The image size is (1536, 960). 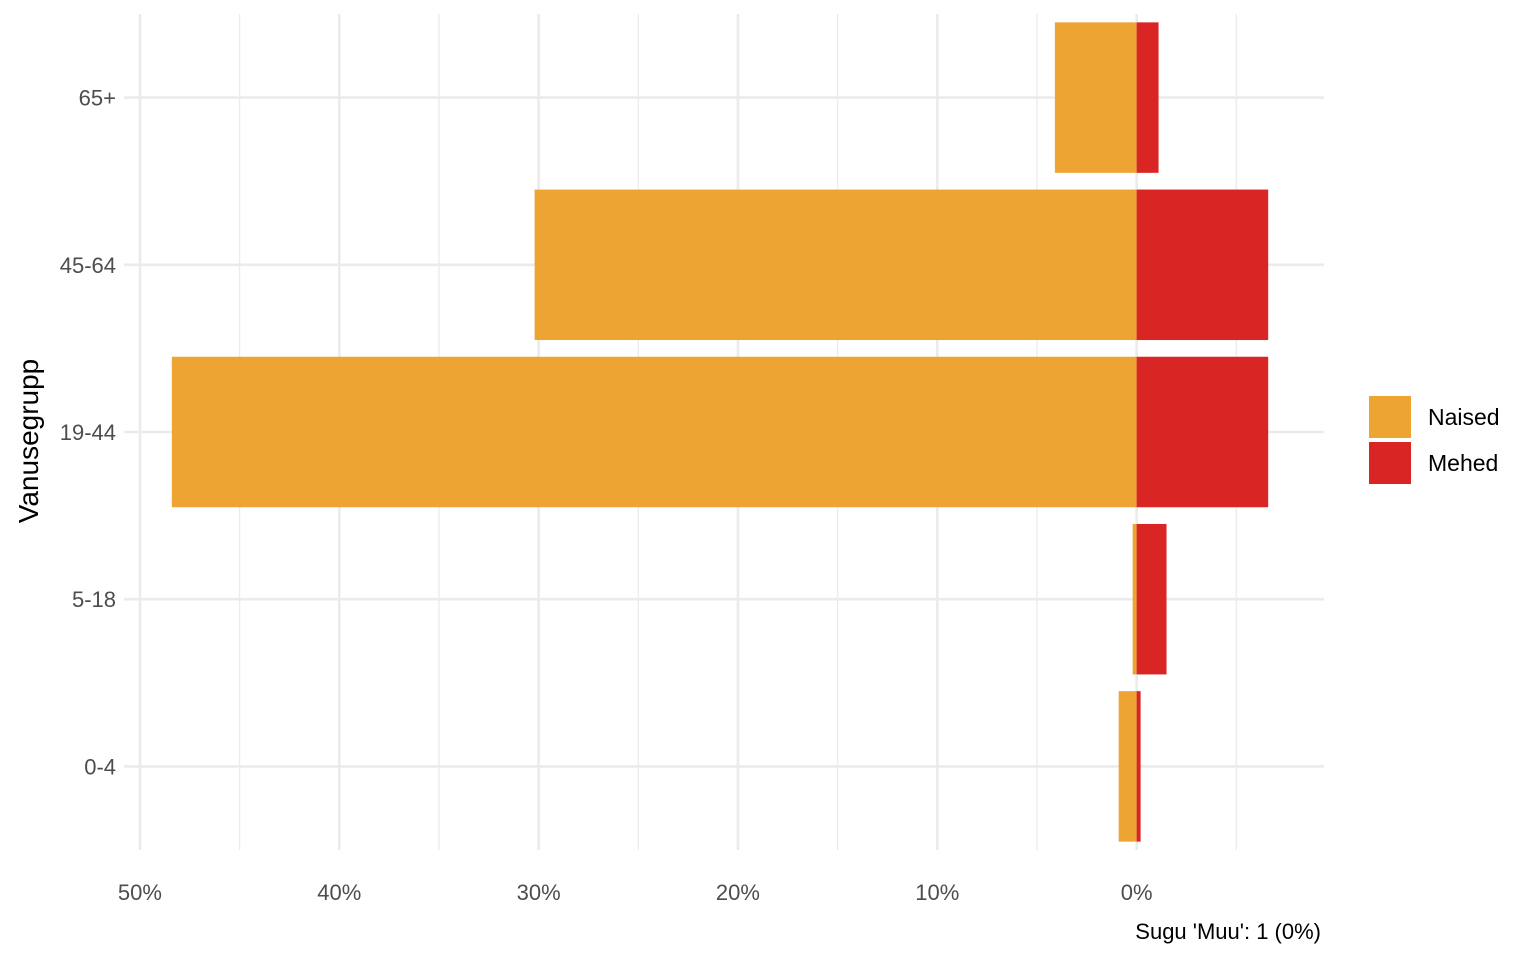 What do you see at coordinates (1228, 931) in the screenshot?
I see `chart-caption: Sugu 'Muu': 1 (0%)` at bounding box center [1228, 931].